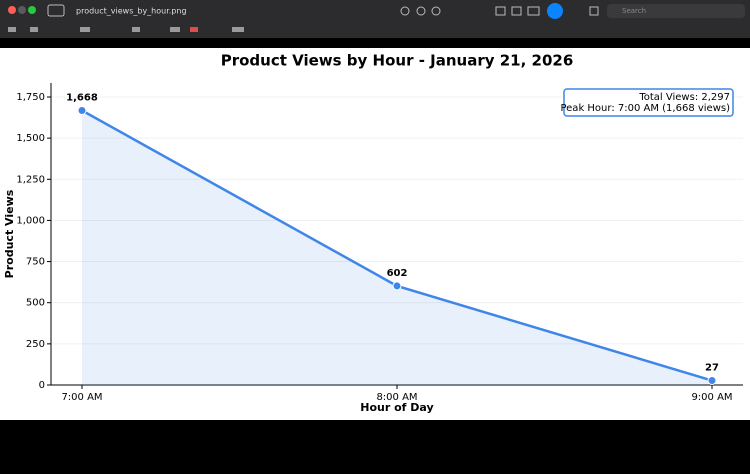 The height and width of the screenshot is (474, 750). I want to click on markup-button, so click(555, 11).